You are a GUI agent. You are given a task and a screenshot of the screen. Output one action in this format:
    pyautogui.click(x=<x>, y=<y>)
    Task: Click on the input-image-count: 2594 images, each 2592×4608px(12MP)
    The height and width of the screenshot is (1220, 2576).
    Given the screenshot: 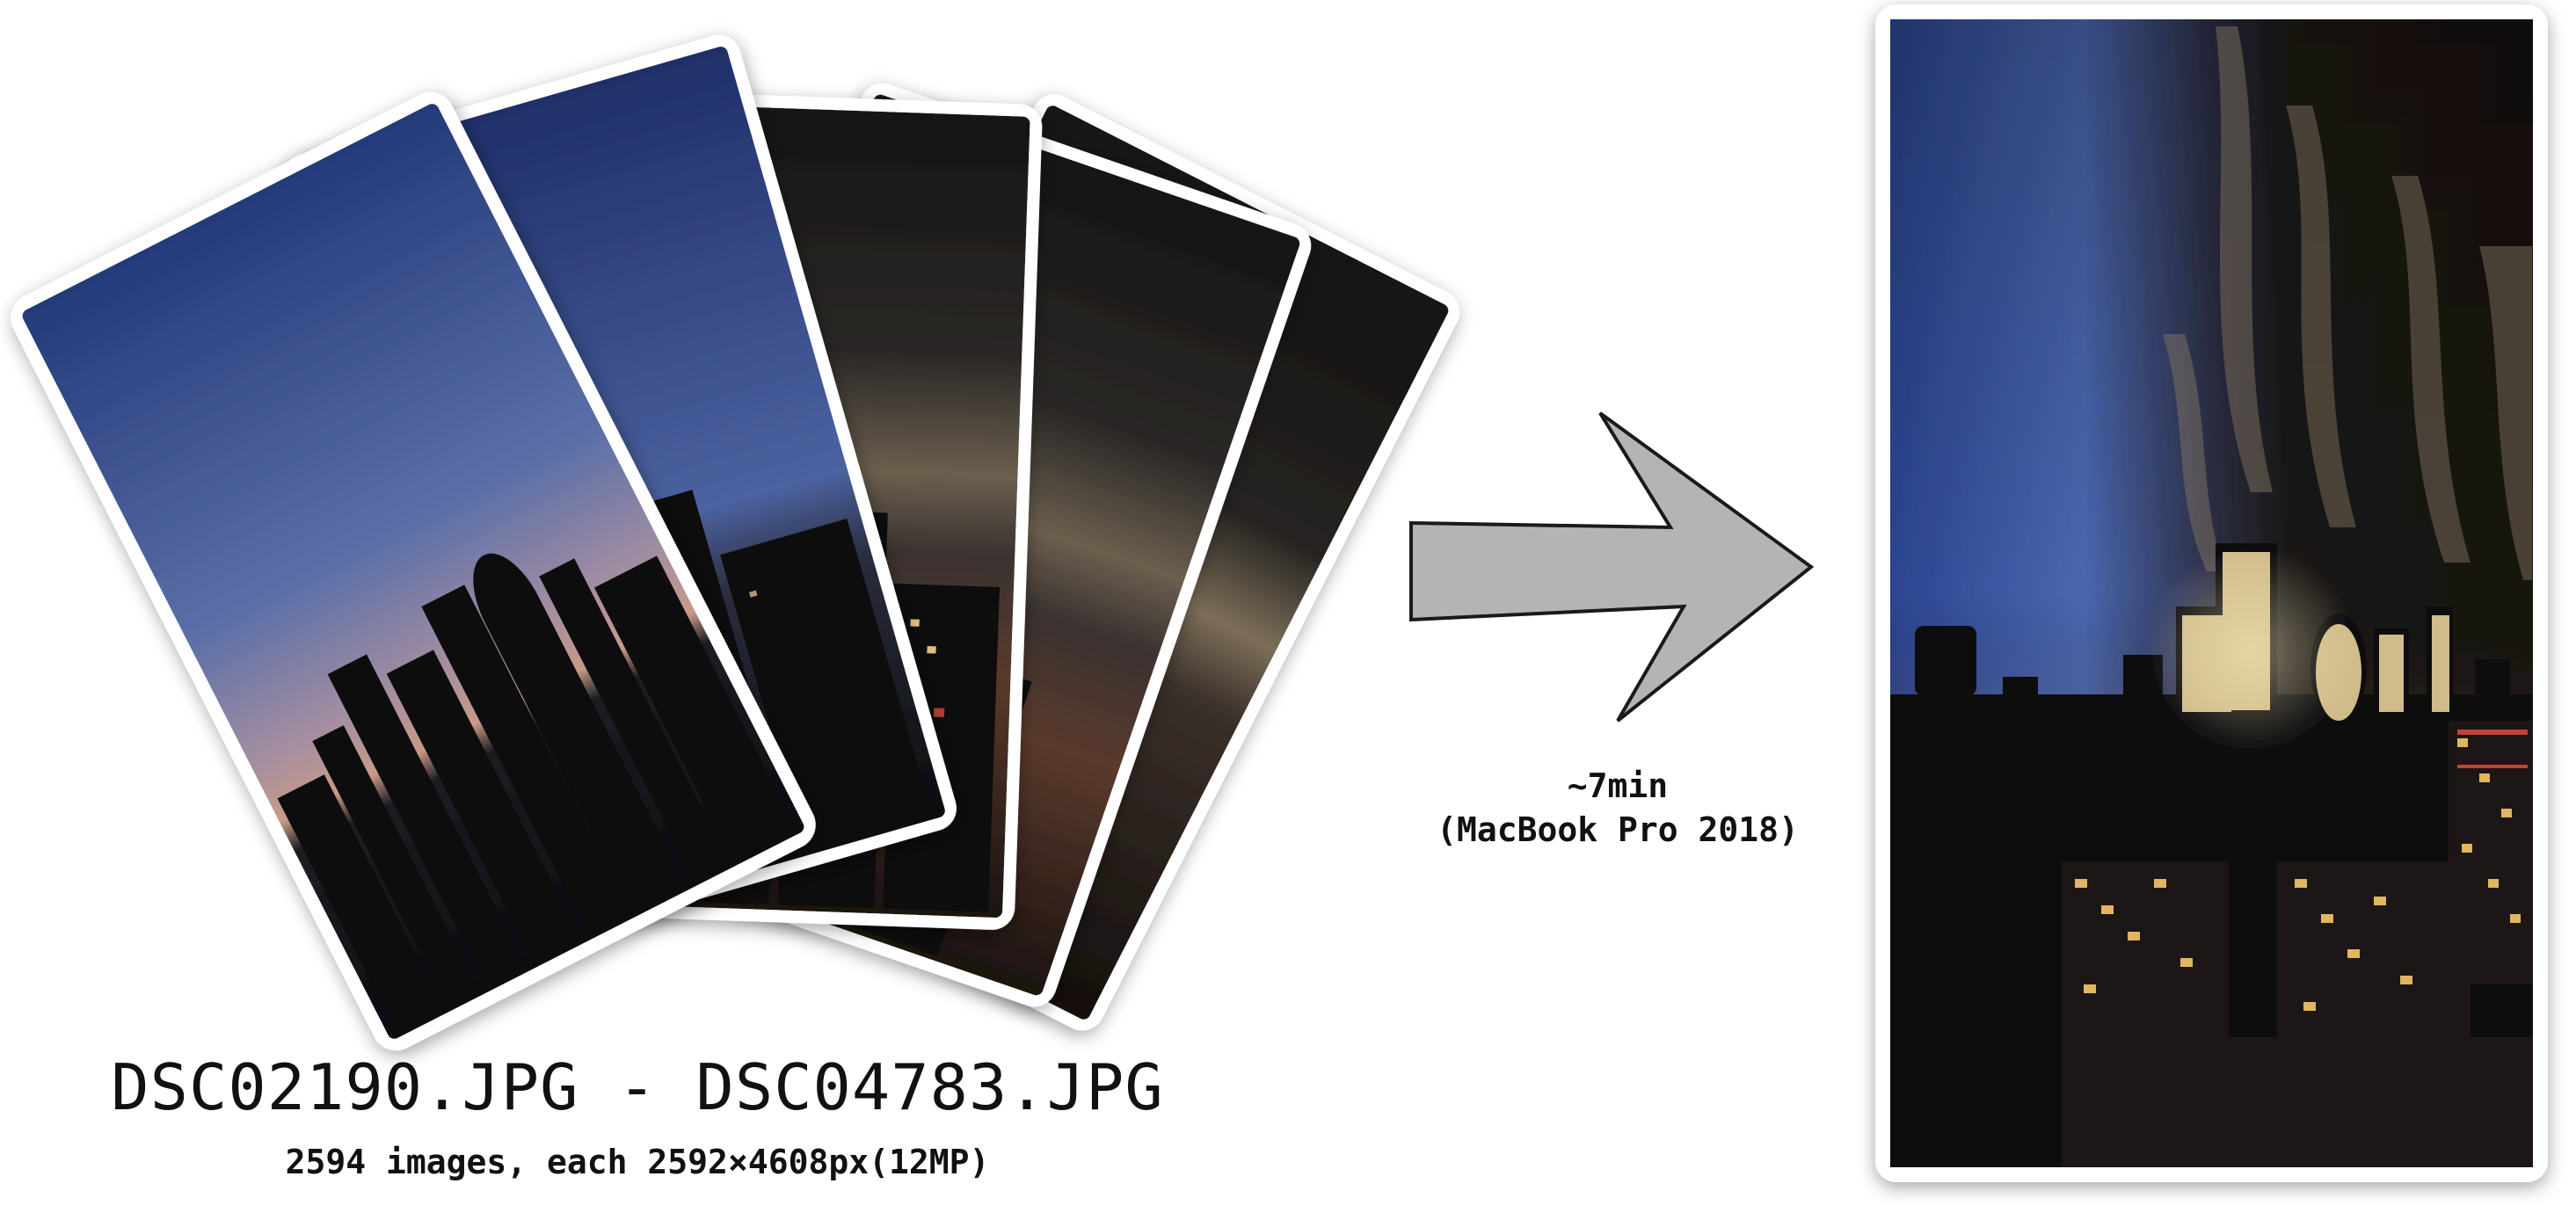 What is the action you would take?
    pyautogui.click(x=637, y=1162)
    